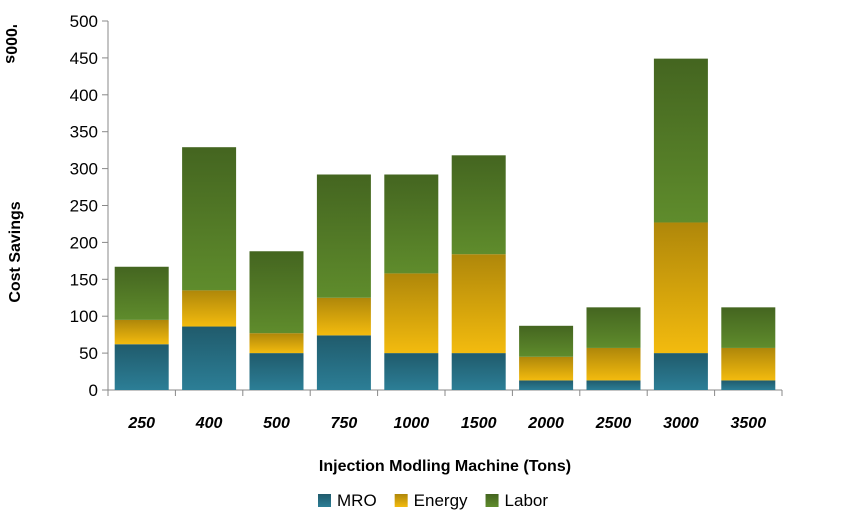 The height and width of the screenshot is (524, 848). Describe the element at coordinates (749, 423) in the screenshot. I see `x-tick-label: 3500` at that location.